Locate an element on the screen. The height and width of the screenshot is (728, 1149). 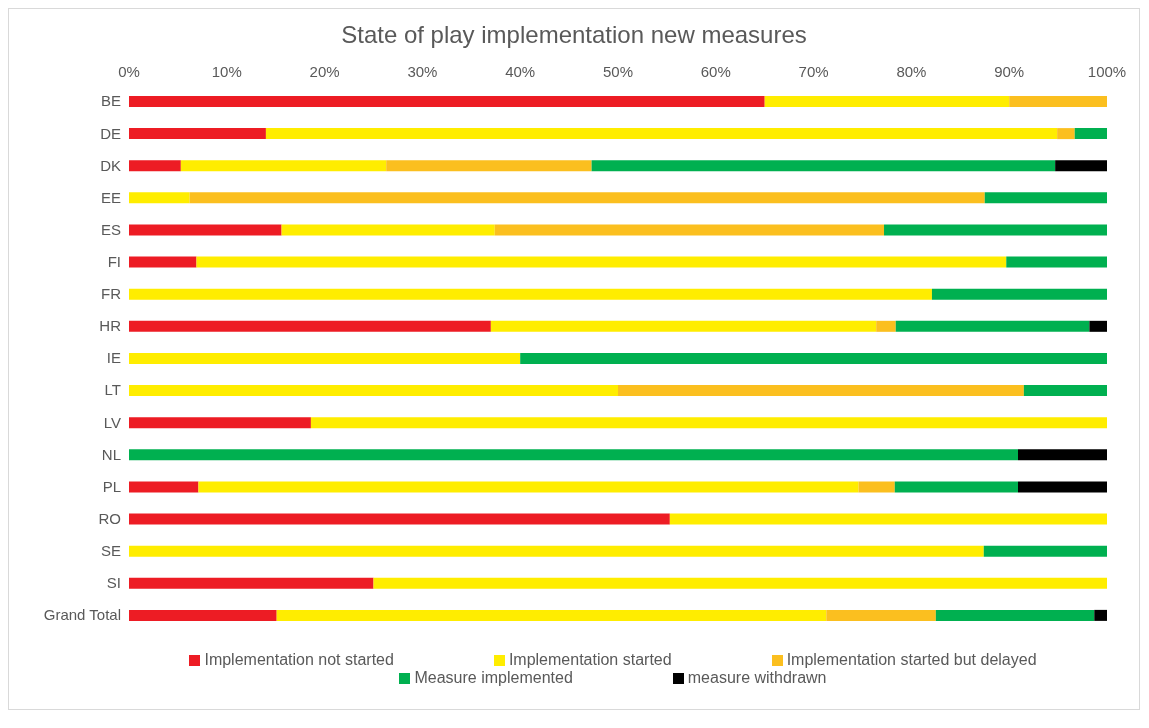
x-tick-label: 40% is located at coordinates (520, 71).